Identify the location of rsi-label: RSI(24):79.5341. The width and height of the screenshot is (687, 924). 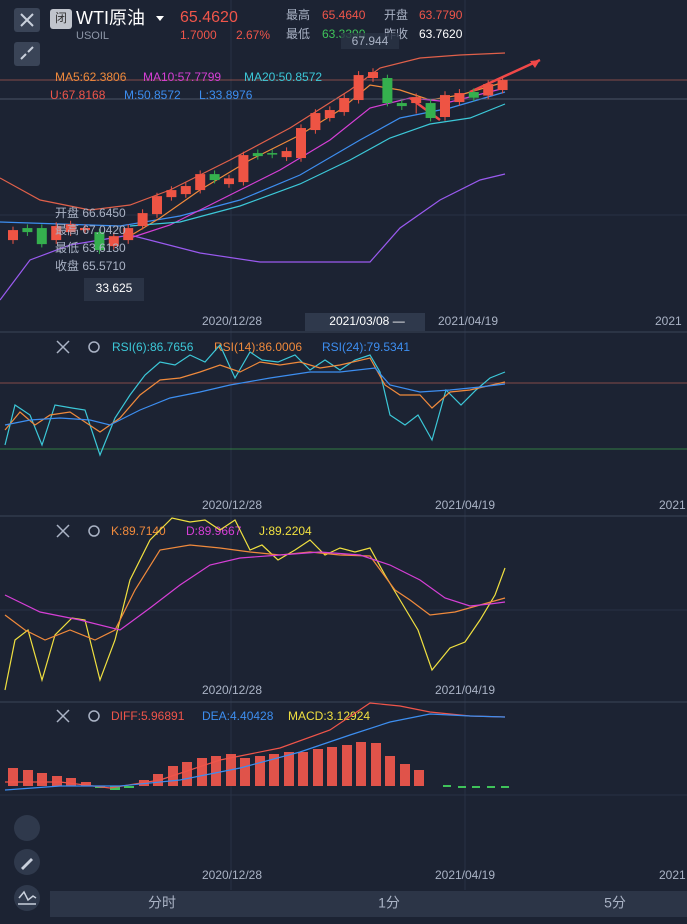
(366, 347).